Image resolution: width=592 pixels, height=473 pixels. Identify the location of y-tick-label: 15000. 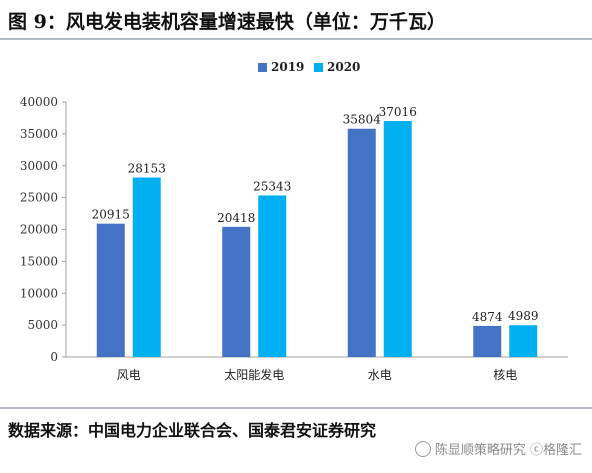
(39, 261).